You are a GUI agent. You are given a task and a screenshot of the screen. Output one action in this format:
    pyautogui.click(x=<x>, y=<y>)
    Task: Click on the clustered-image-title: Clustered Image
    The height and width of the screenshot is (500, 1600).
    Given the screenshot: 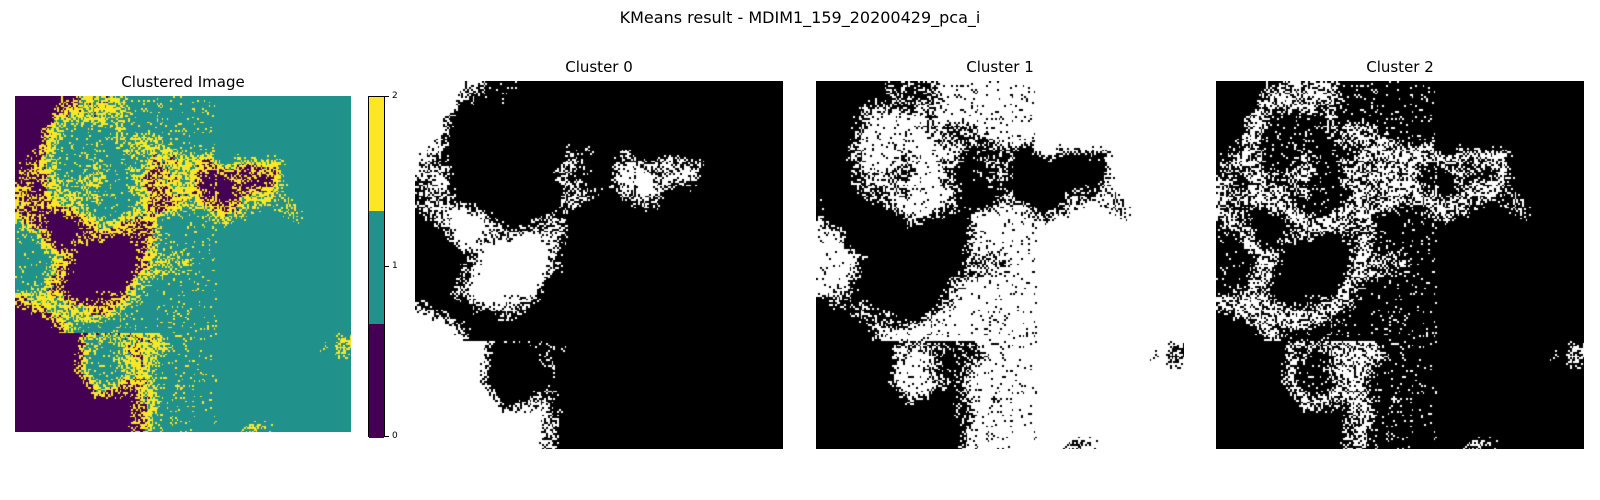 What is the action you would take?
    pyautogui.click(x=183, y=82)
    